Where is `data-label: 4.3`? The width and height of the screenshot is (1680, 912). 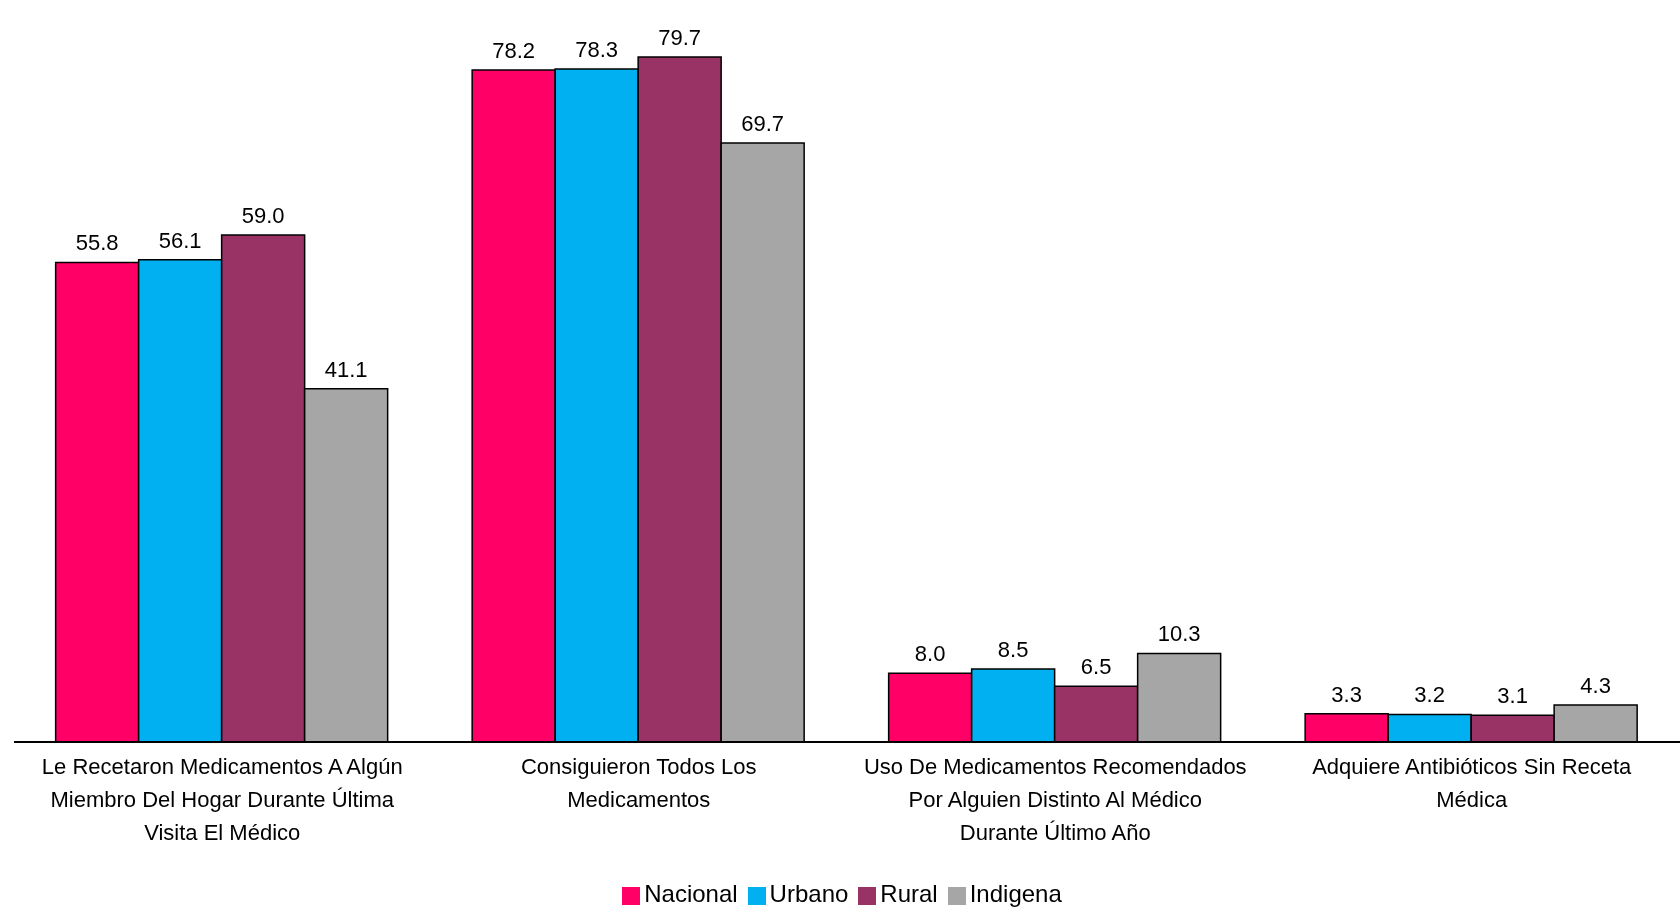 data-label: 4.3 is located at coordinates (1595, 686).